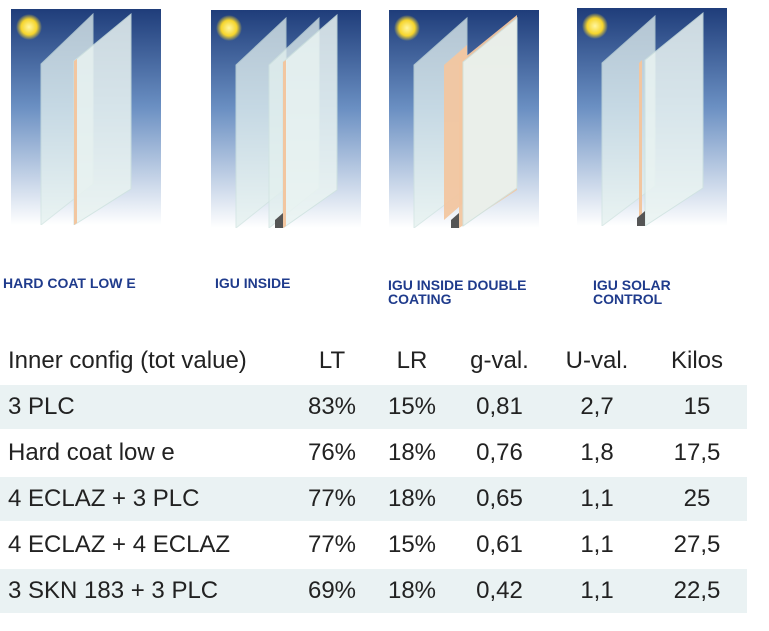  I want to click on panel-igu-solar-control, so click(652, 117).